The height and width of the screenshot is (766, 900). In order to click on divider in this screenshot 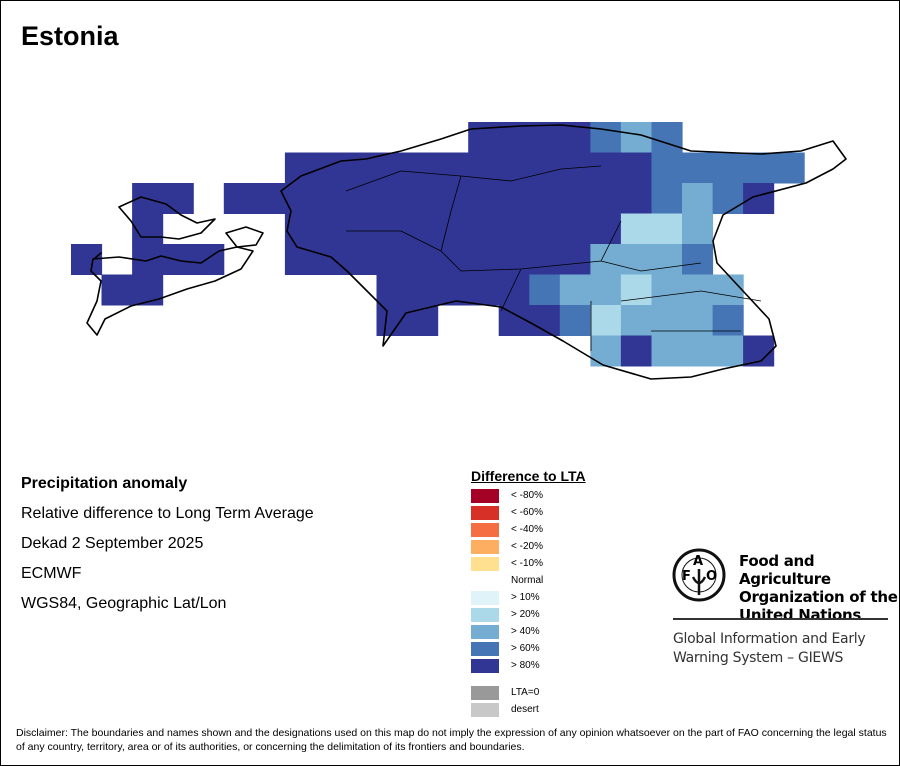, I will do `click(780, 619)`.